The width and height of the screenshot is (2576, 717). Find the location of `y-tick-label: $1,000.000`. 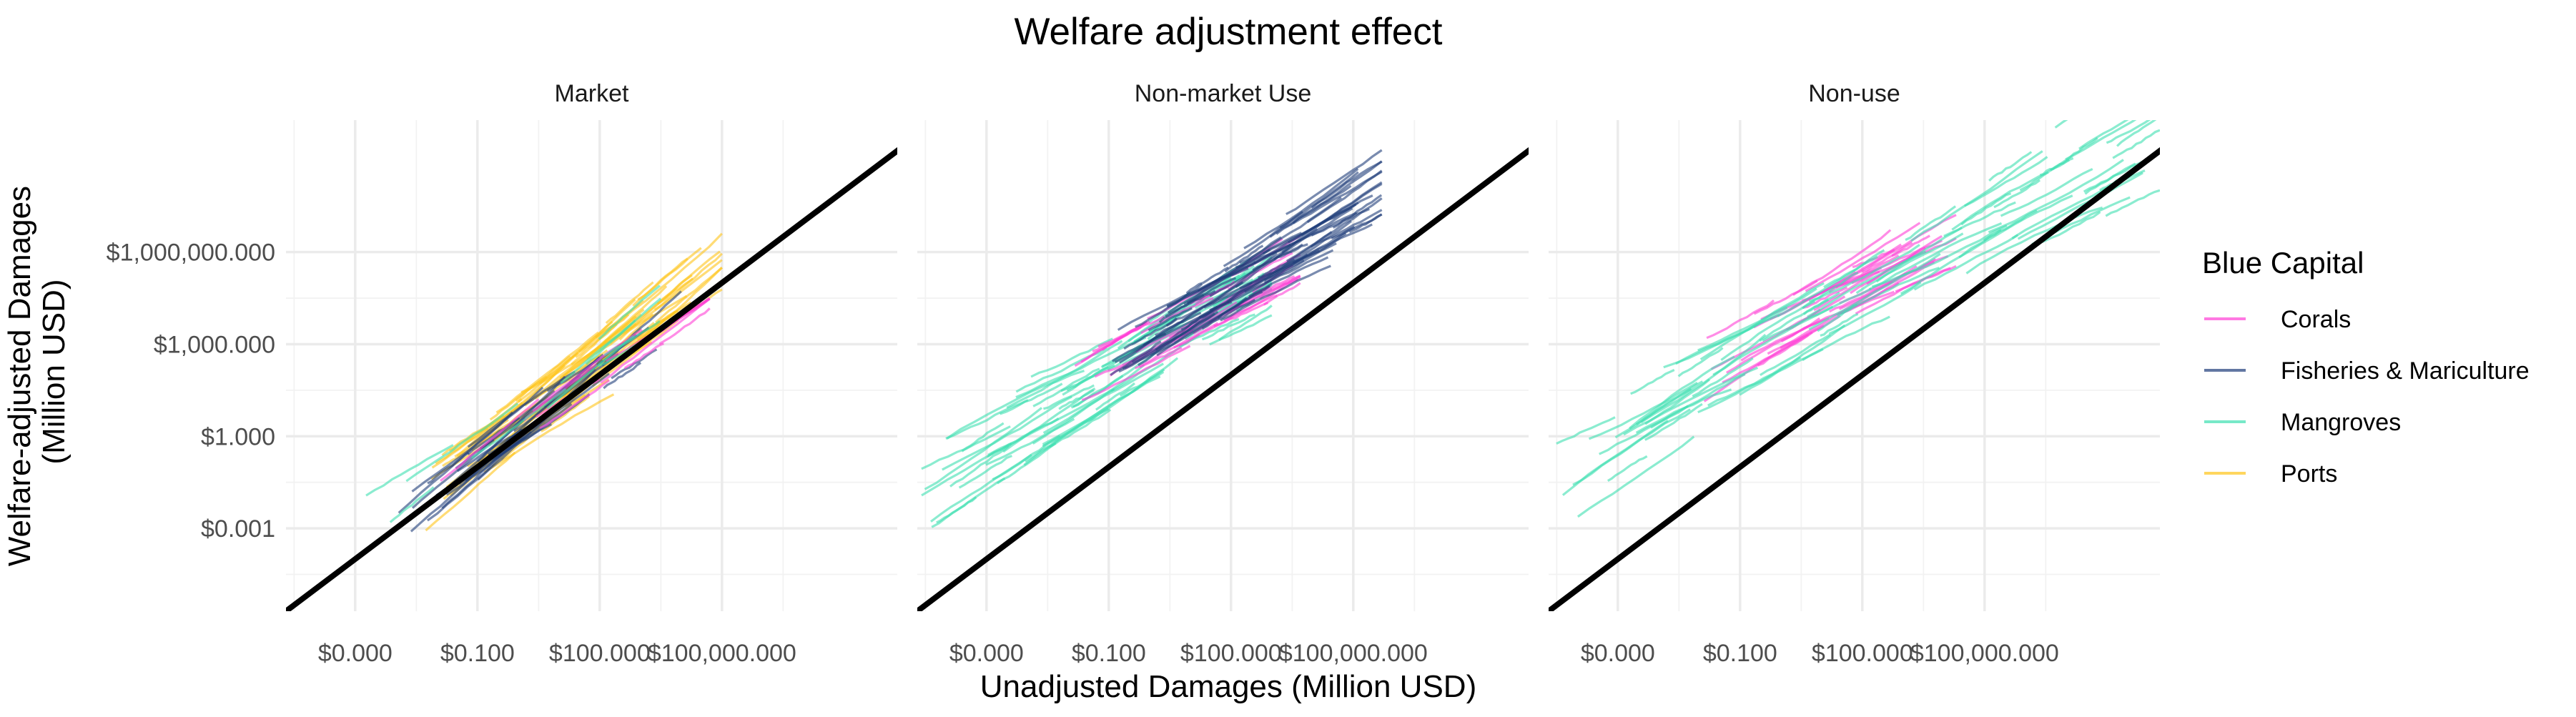

y-tick-label: $1,000.000 is located at coordinates (214, 344).